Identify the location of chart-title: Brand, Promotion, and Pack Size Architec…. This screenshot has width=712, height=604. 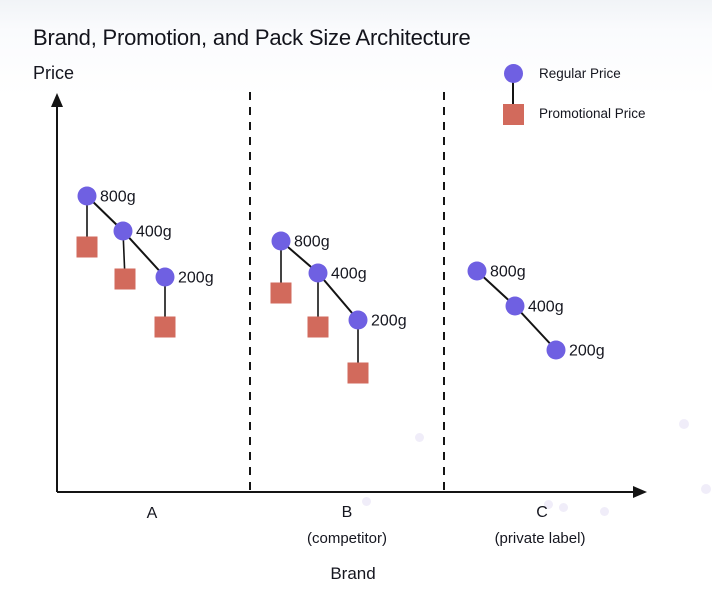
(252, 37).